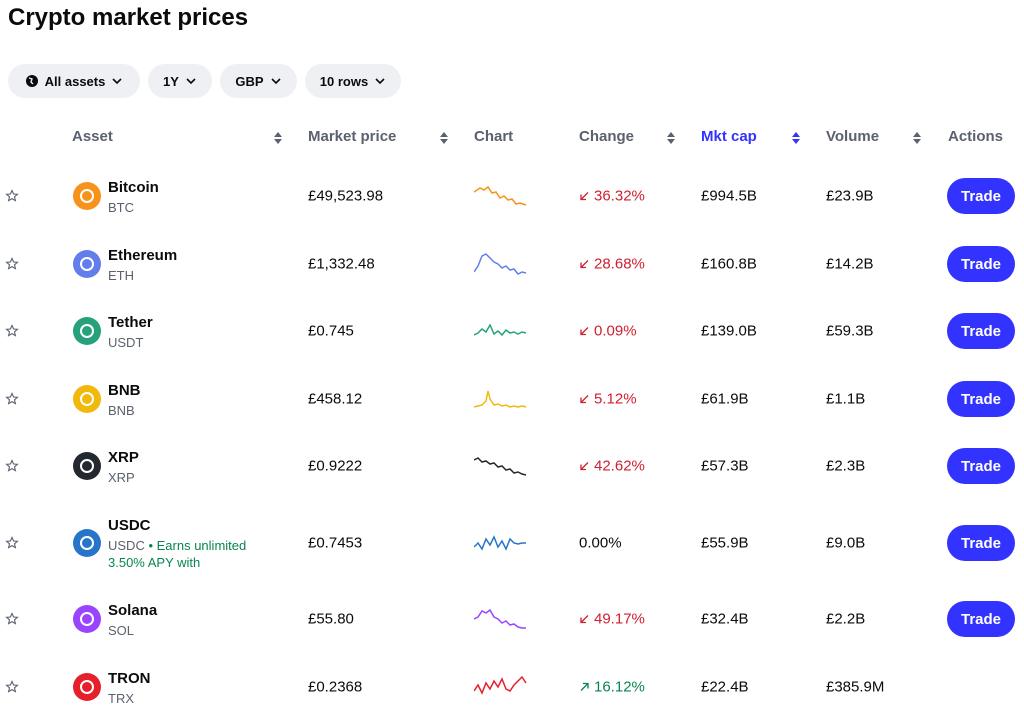 The image size is (1024, 713). What do you see at coordinates (331, 619) in the screenshot?
I see `market-price: £55.80` at bounding box center [331, 619].